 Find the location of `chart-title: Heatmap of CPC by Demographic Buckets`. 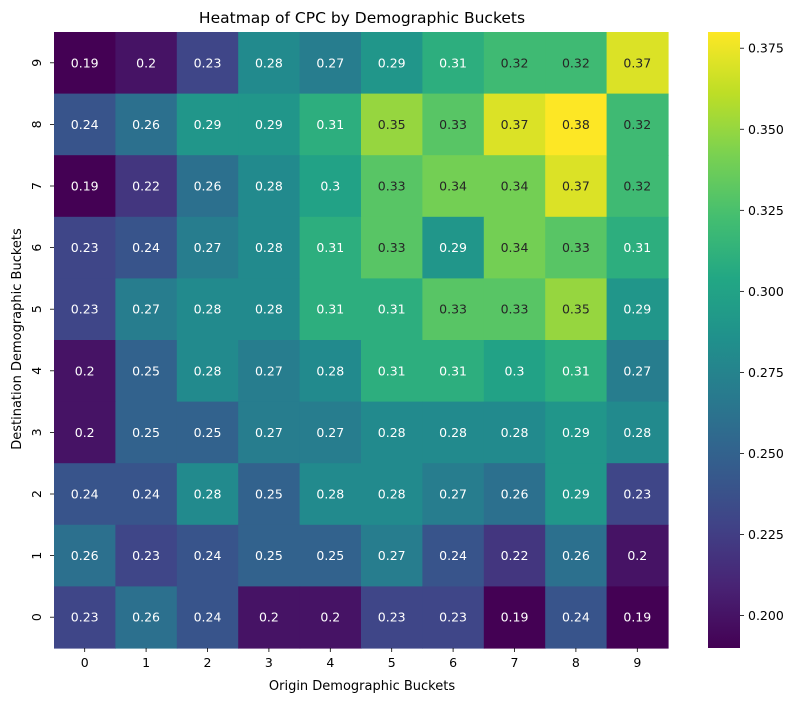

chart-title: Heatmap of CPC by Demographic Buckets is located at coordinates (362, 18).